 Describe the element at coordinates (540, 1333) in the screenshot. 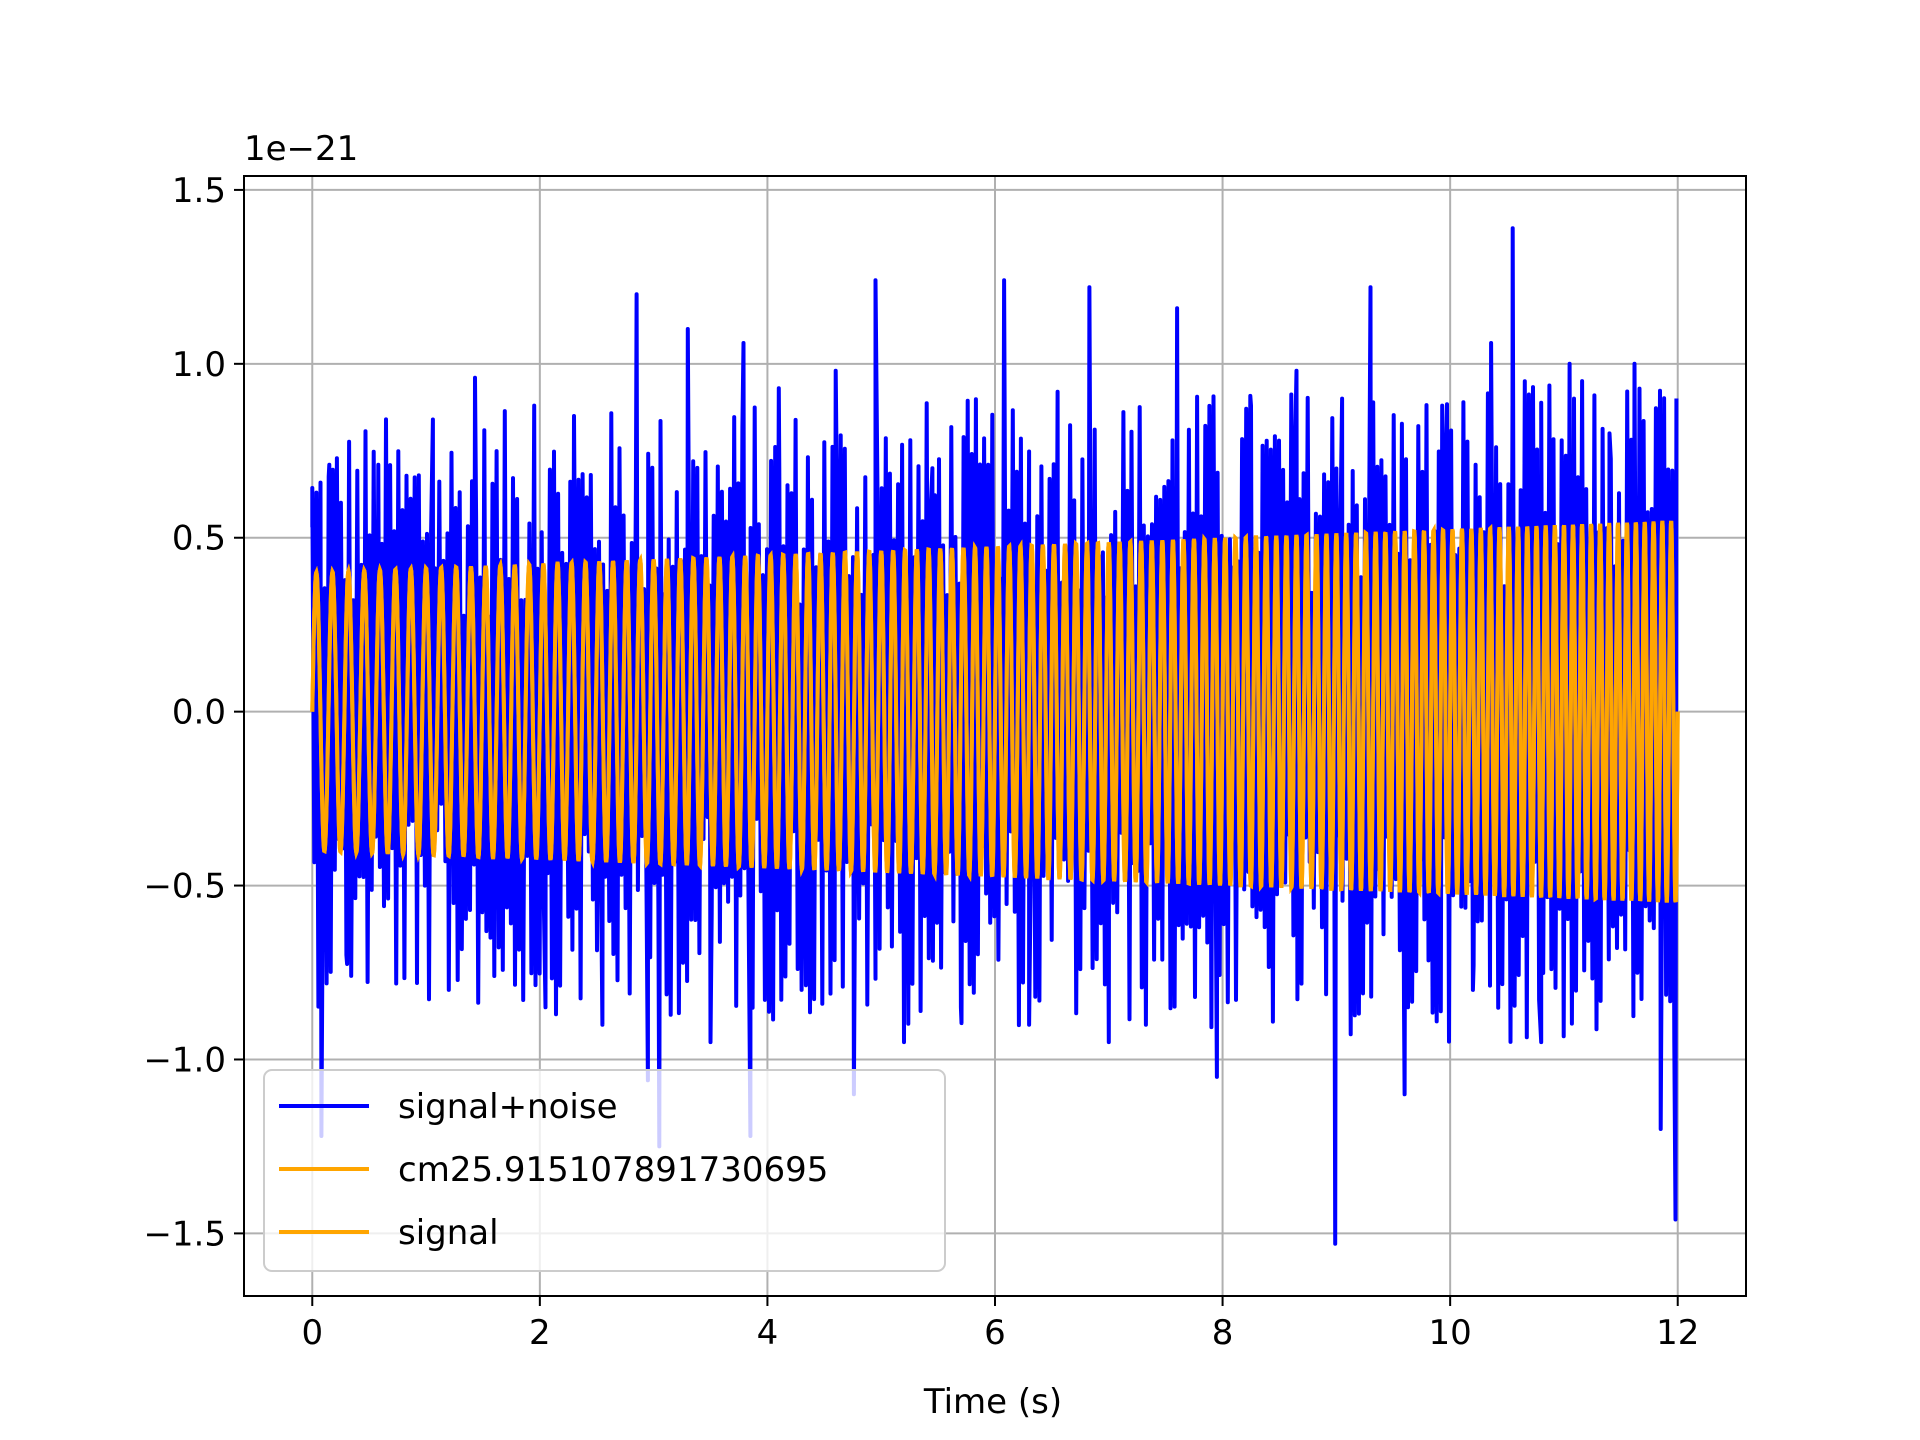

I see `x-tick-label: 2` at that location.